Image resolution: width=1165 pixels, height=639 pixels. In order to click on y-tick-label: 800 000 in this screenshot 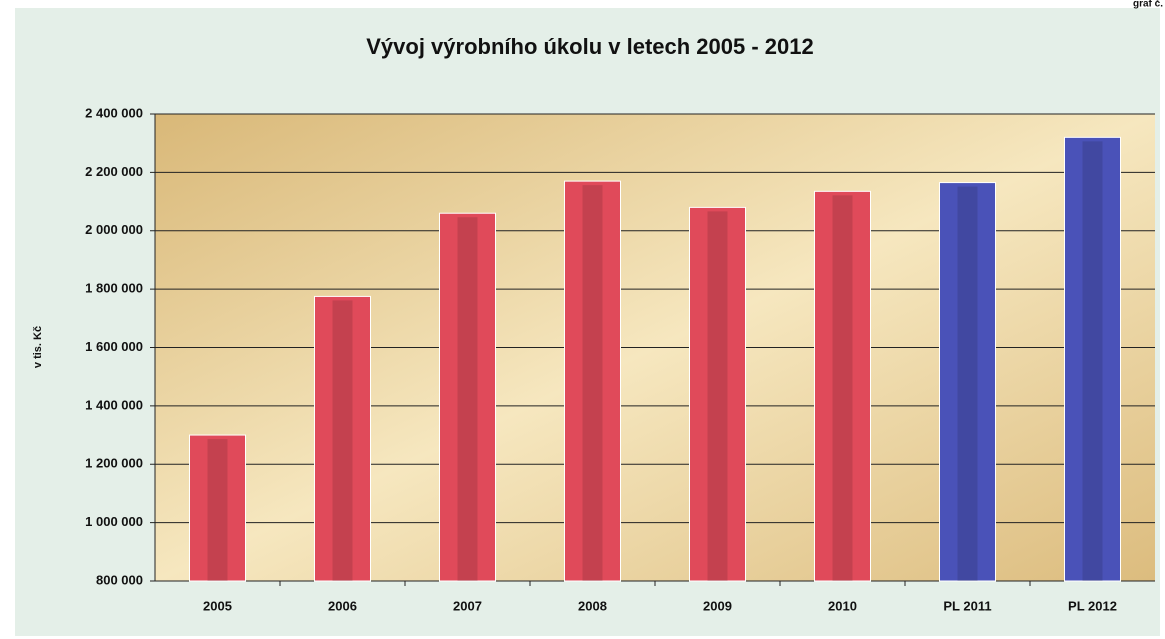, I will do `click(119, 579)`.